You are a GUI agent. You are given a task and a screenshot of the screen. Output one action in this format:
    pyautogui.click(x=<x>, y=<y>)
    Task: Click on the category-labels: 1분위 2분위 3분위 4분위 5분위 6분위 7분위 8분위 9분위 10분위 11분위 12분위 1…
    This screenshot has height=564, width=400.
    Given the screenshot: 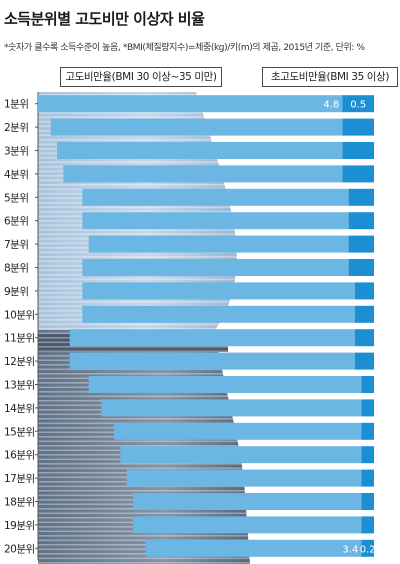 What is the action you would take?
    pyautogui.click(x=21, y=326)
    